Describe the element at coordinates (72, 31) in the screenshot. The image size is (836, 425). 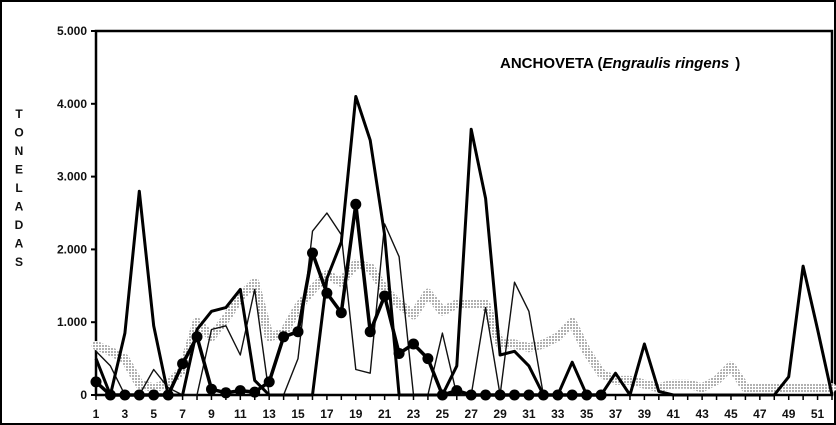
I see `y-tick-label: 5.000` at that location.